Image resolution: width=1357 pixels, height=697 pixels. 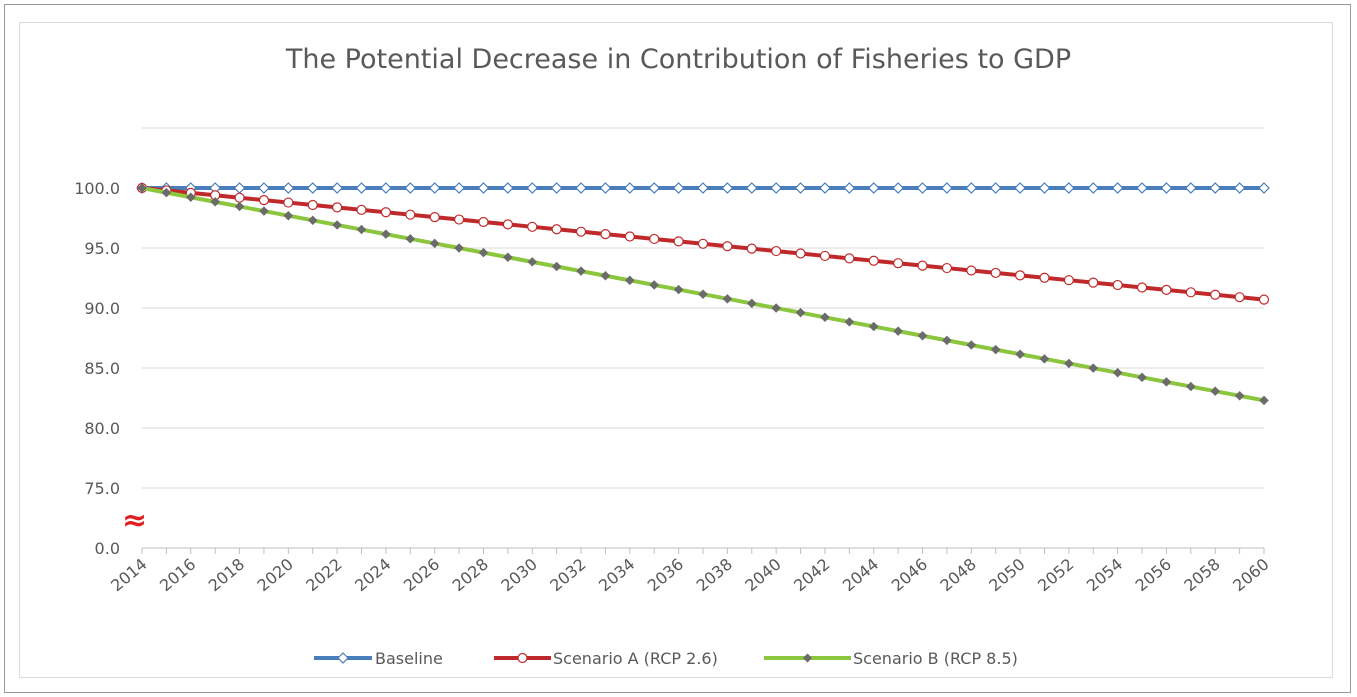 I want to click on x-tick-label: 2036, so click(x=665, y=575).